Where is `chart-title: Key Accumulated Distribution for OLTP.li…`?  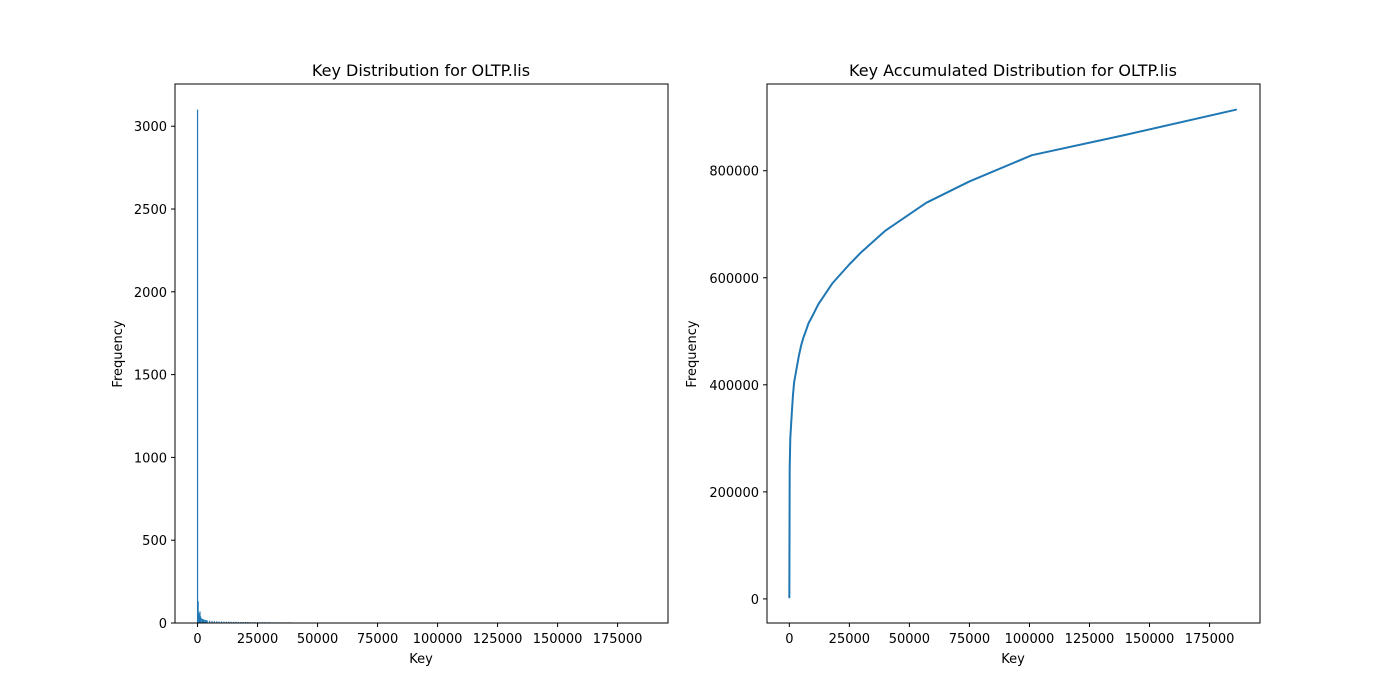
chart-title: Key Accumulated Distribution for OLTP.li… is located at coordinates (1013, 70).